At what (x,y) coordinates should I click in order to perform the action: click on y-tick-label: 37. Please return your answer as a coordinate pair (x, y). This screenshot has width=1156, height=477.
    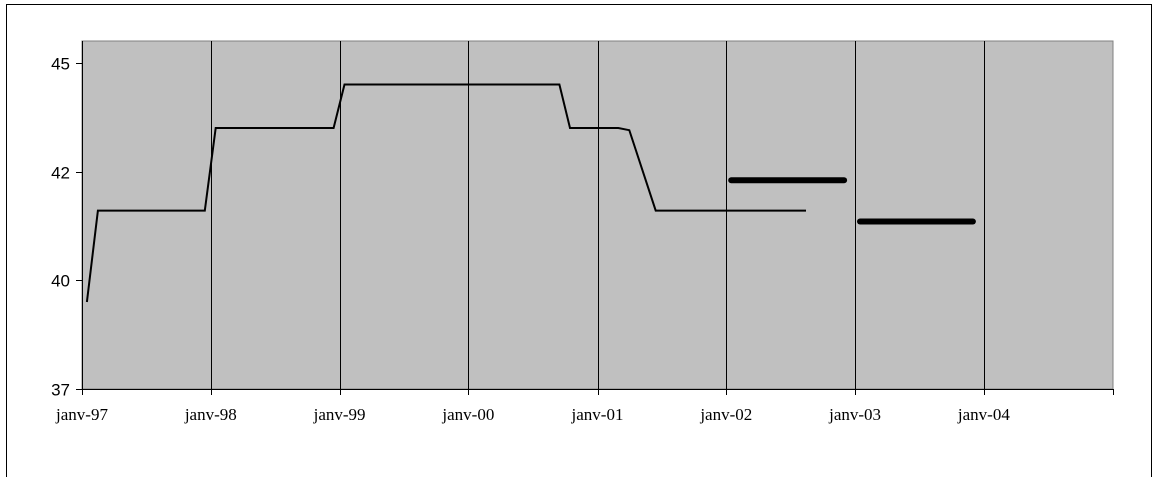
    Looking at the image, I should click on (60, 390).